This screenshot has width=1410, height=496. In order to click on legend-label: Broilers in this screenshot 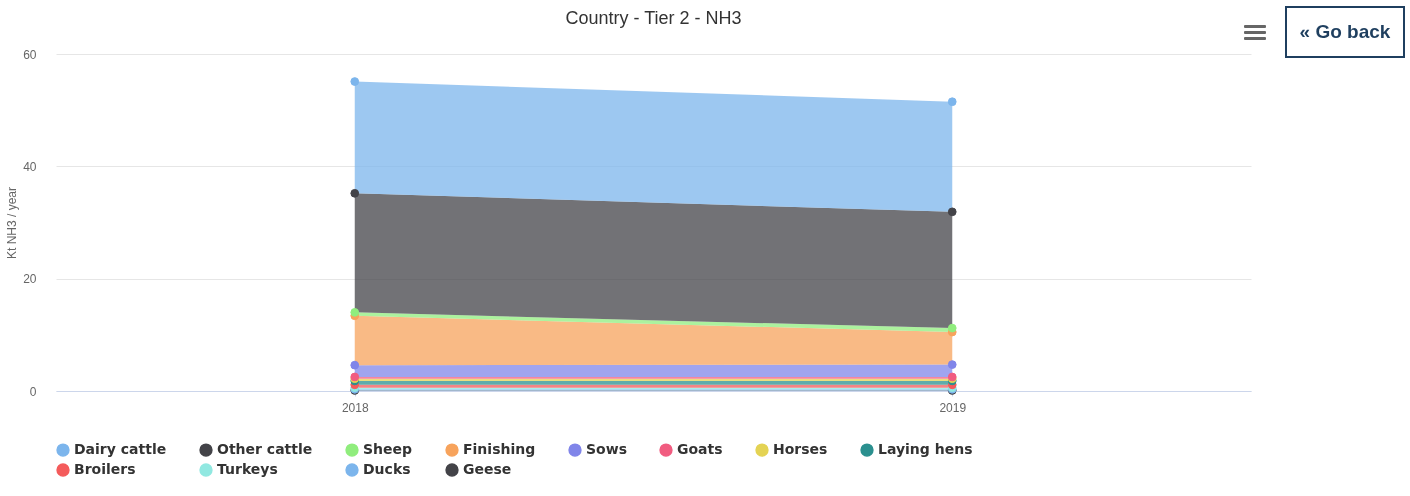, I will do `click(105, 469)`.